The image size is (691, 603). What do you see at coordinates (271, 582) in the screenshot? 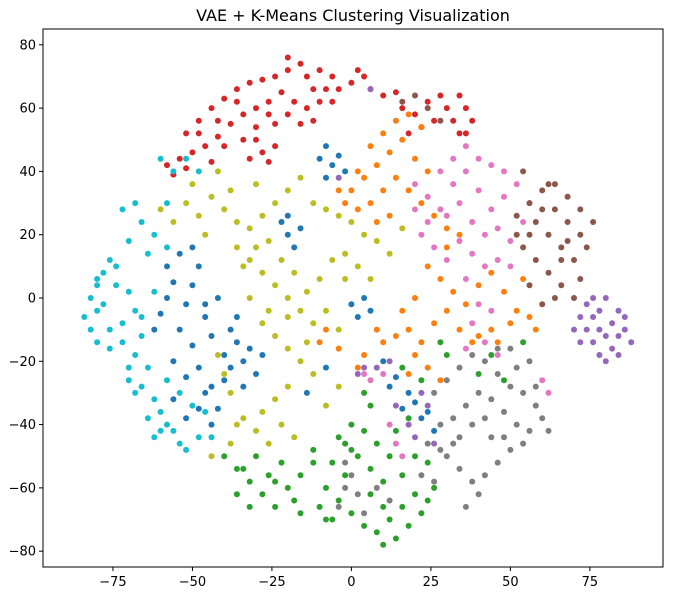
I see `x-tick-label: −25` at bounding box center [271, 582].